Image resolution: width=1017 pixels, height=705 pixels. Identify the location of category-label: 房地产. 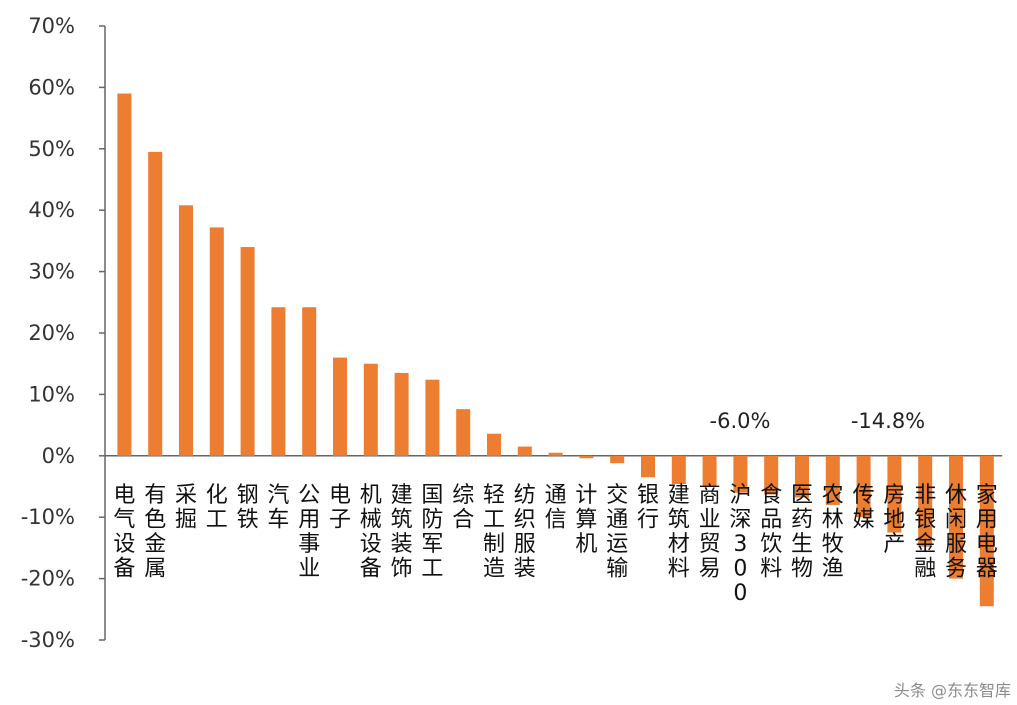
(894, 520).